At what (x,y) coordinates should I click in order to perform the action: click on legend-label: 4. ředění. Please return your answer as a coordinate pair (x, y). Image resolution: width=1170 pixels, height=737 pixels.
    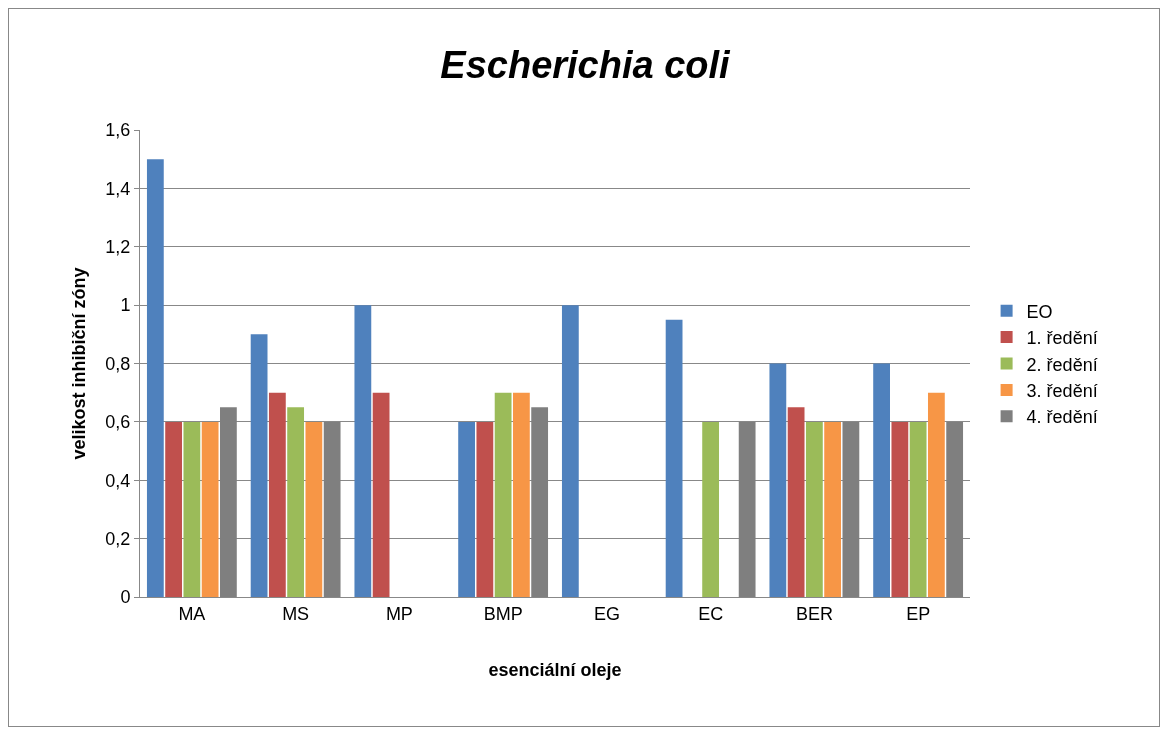
    Looking at the image, I should click on (1062, 417).